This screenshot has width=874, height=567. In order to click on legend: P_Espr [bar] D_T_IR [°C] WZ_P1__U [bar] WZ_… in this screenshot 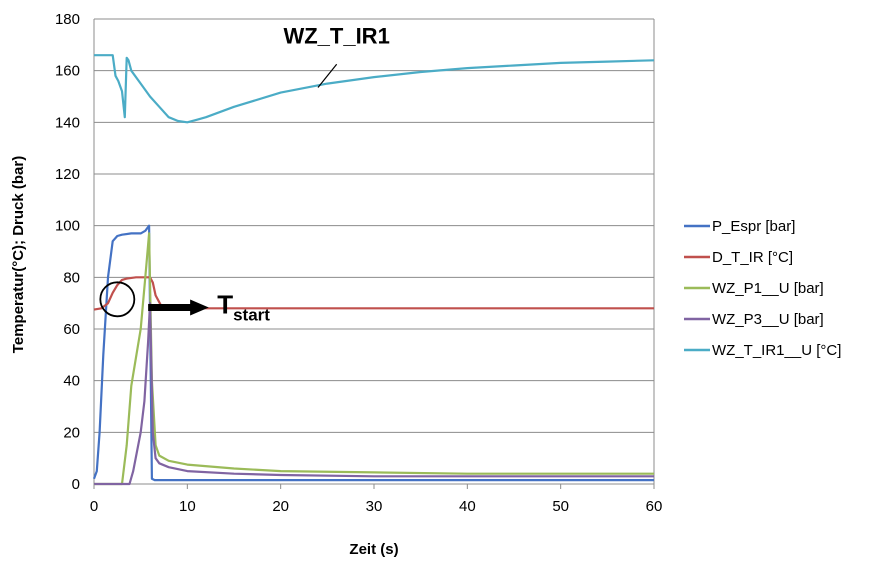, I will do `click(762, 288)`.